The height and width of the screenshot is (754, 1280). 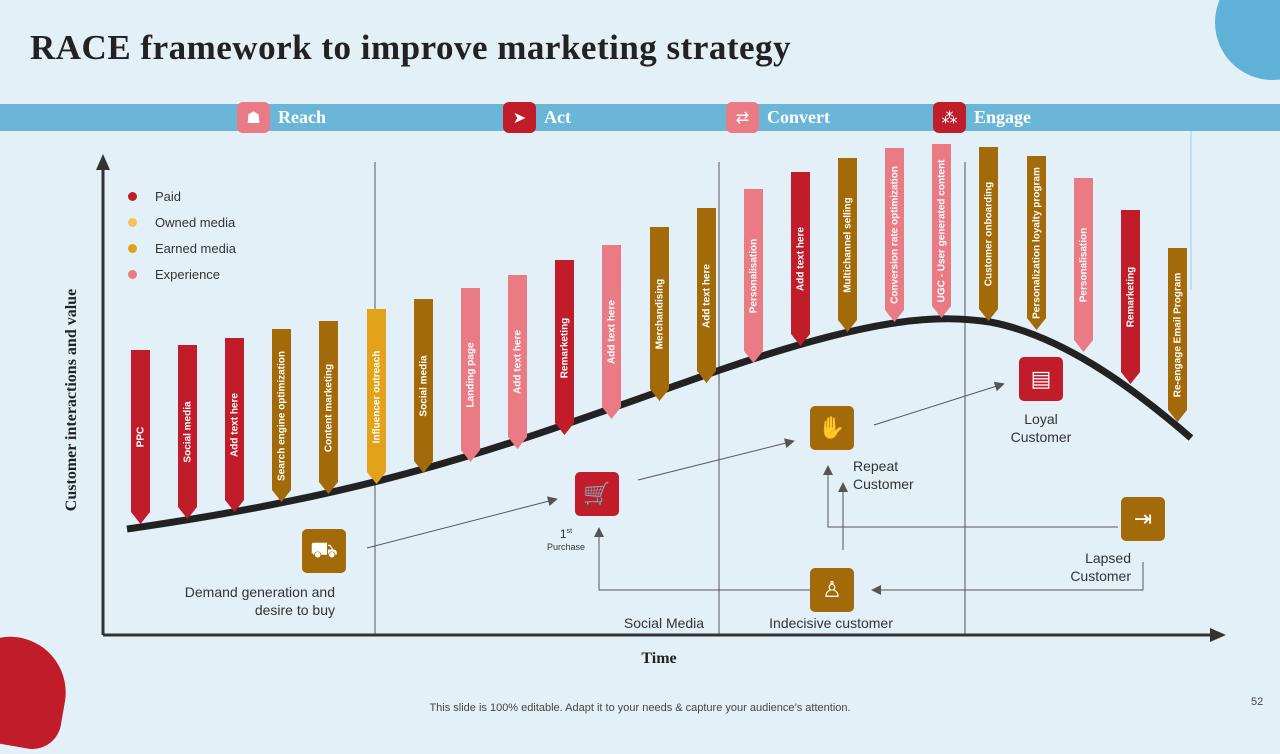 What do you see at coordinates (640, 117) in the screenshot?
I see `phase-band` at bounding box center [640, 117].